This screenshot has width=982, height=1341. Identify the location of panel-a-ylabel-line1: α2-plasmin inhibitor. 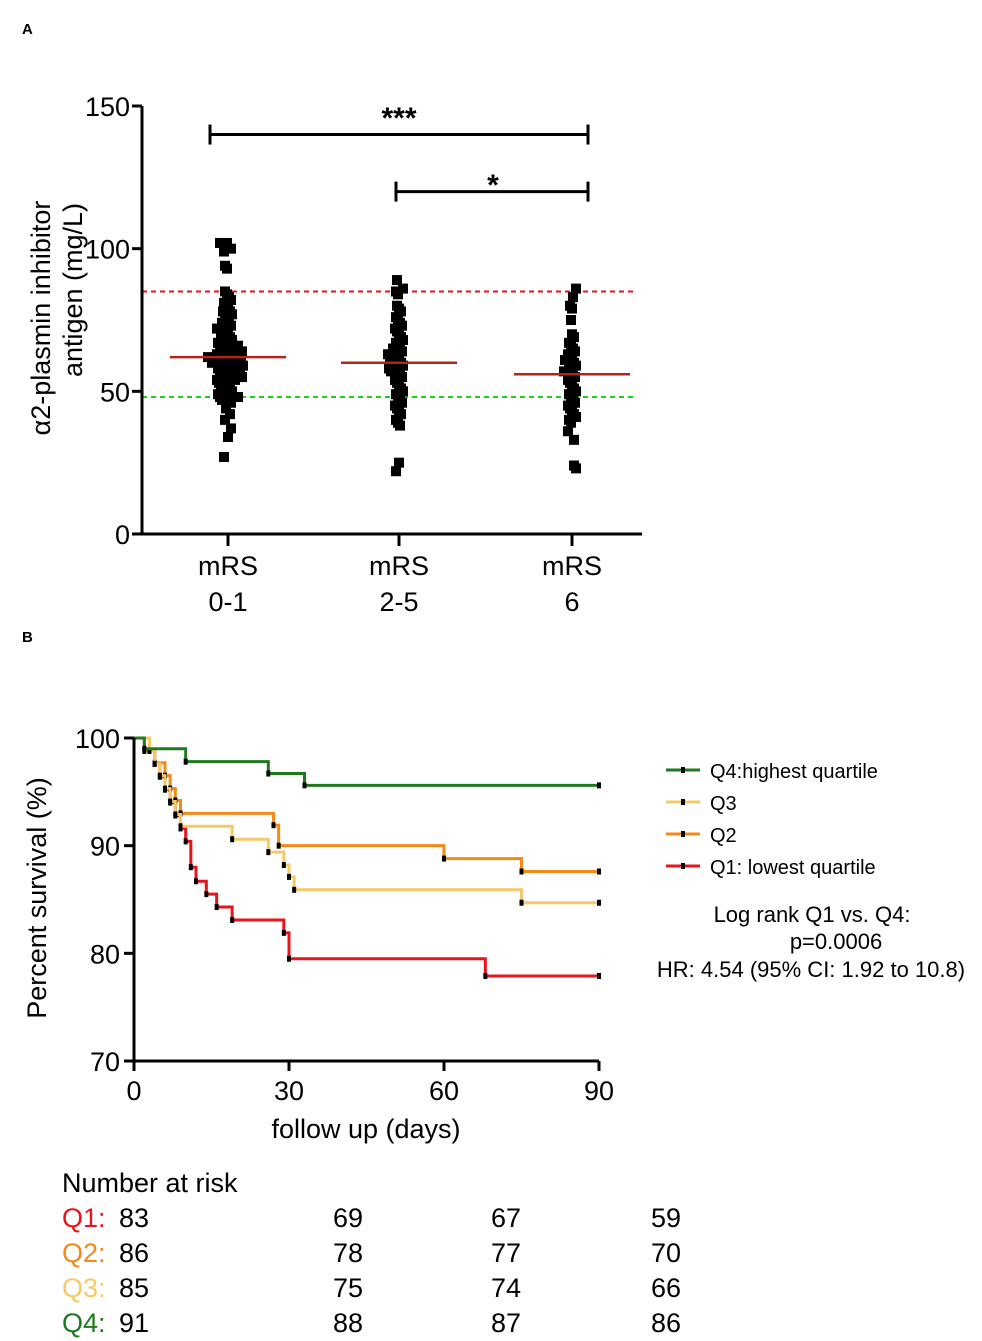
(41, 318).